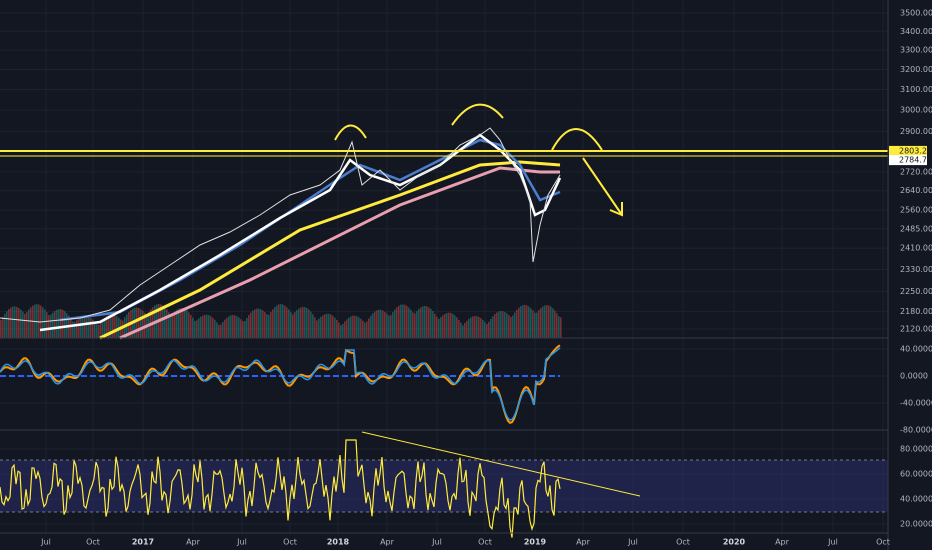 The height and width of the screenshot is (550, 932). What do you see at coordinates (914, 376) in the screenshot?
I see `macd-label: 0.0000` at bounding box center [914, 376].